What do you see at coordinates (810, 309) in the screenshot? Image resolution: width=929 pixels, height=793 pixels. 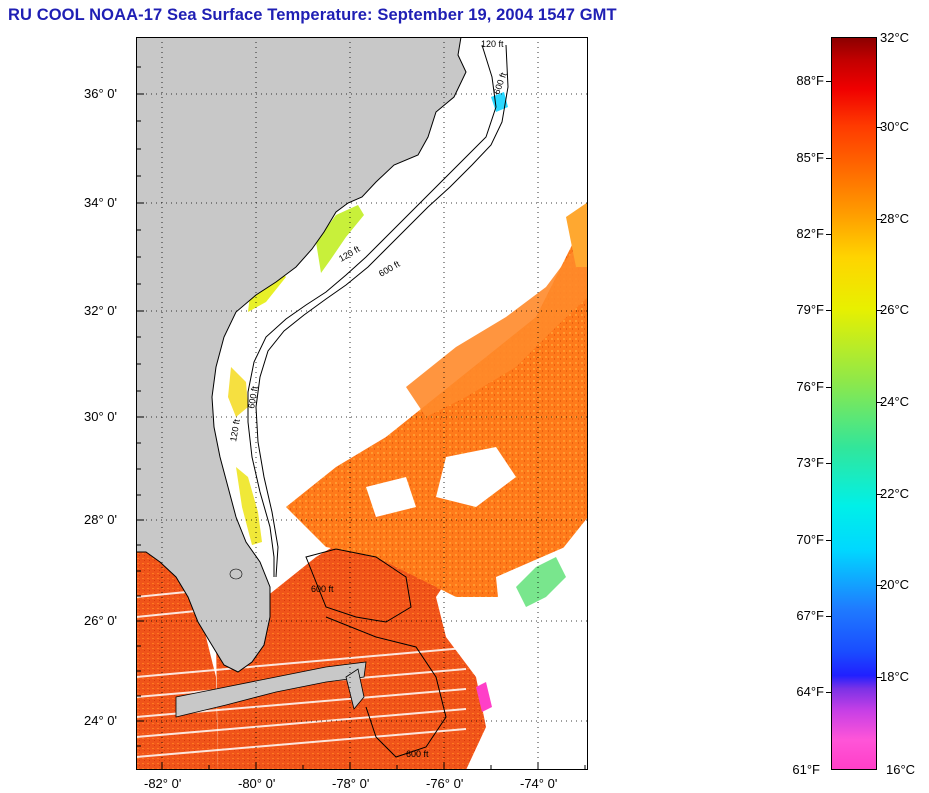 I see `colorbar-label-79f: 79°F` at bounding box center [810, 309].